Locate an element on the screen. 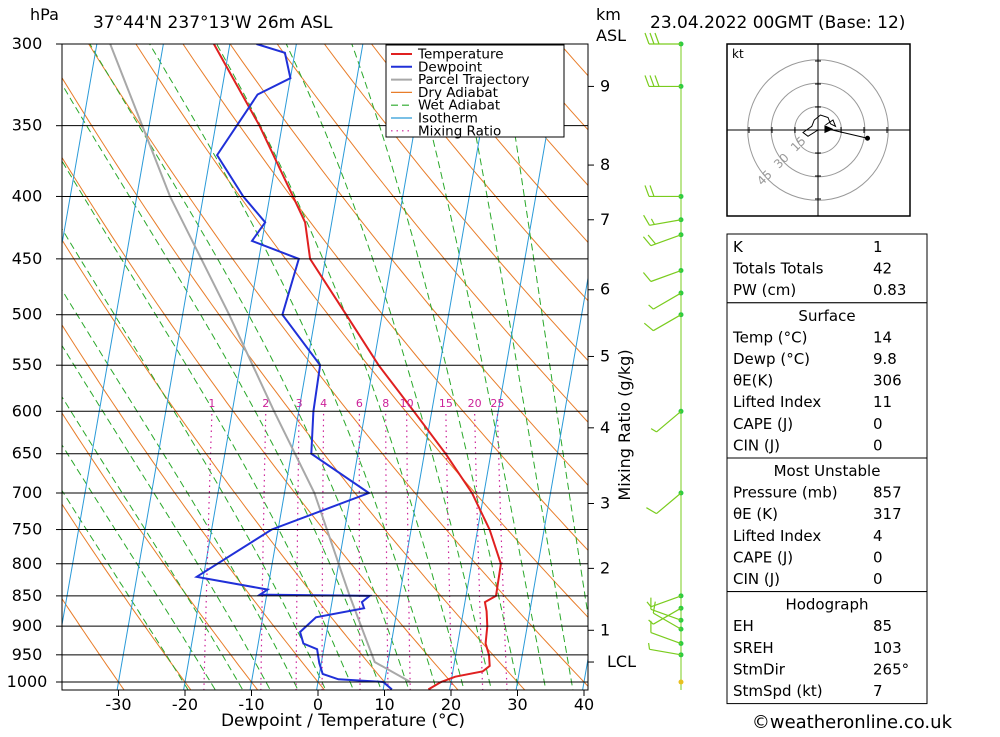  x-tick-label: -30 is located at coordinates (118, 704).